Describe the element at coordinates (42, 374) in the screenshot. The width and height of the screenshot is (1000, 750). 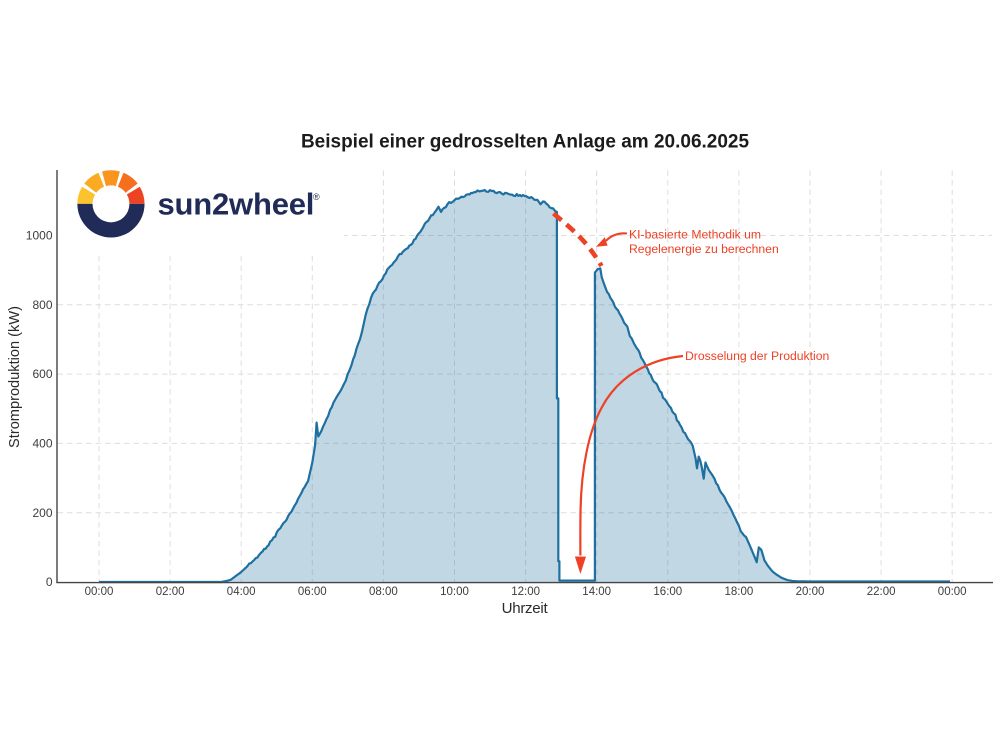
I see `svg-text: 600` at that location.